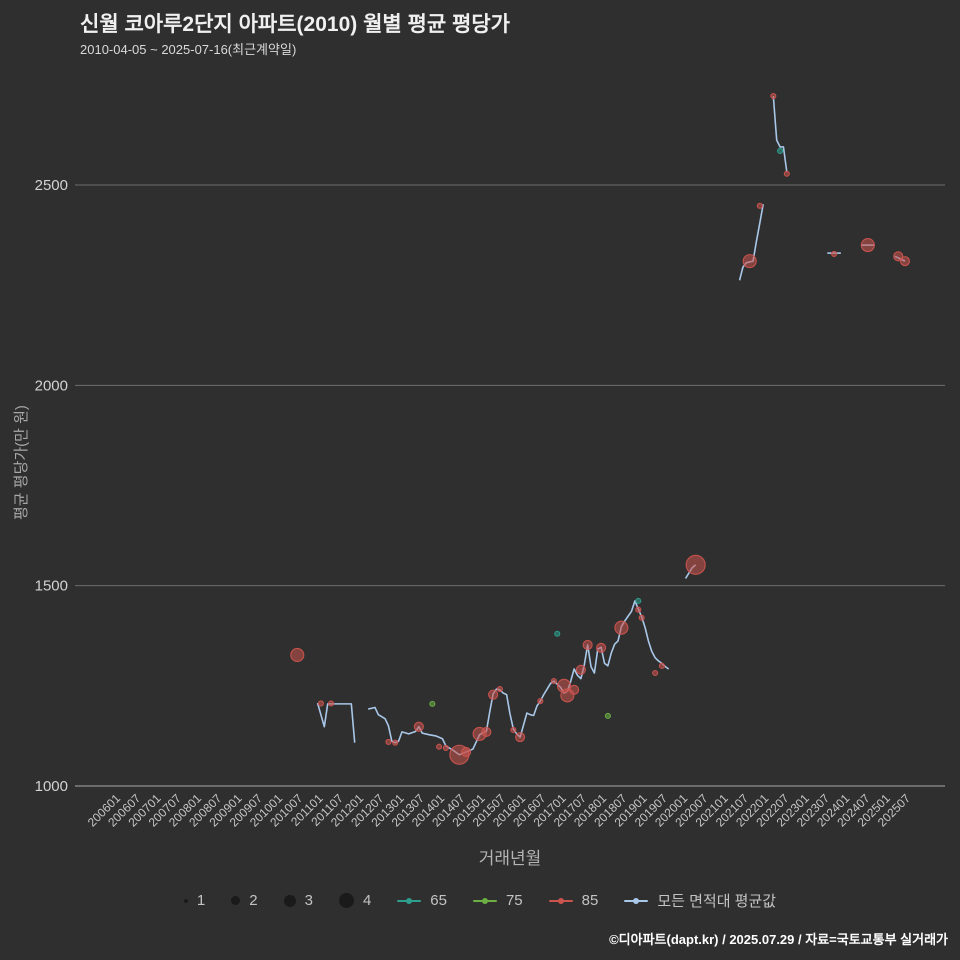 This screenshot has height=960, width=960. What do you see at coordinates (298, 900) in the screenshot?
I see `legend-size-item-3: 3` at bounding box center [298, 900].